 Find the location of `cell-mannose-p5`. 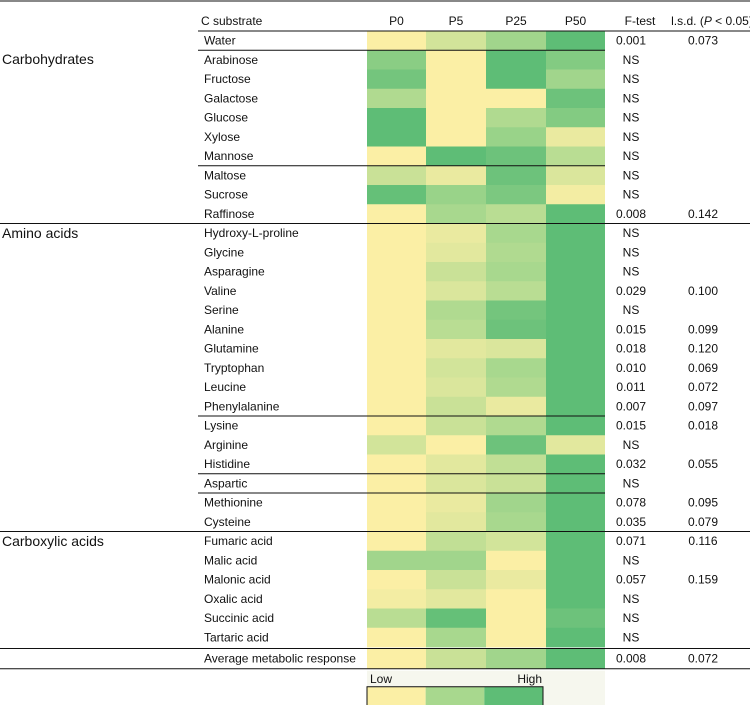

cell-mannose-p5 is located at coordinates (456, 156).